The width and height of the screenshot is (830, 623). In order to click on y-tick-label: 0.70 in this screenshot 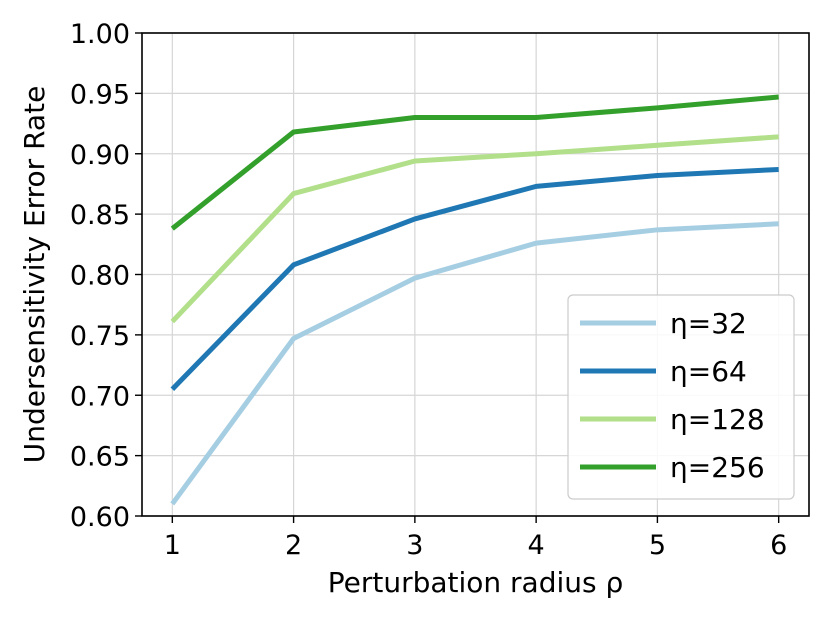, I will do `click(100, 396)`.